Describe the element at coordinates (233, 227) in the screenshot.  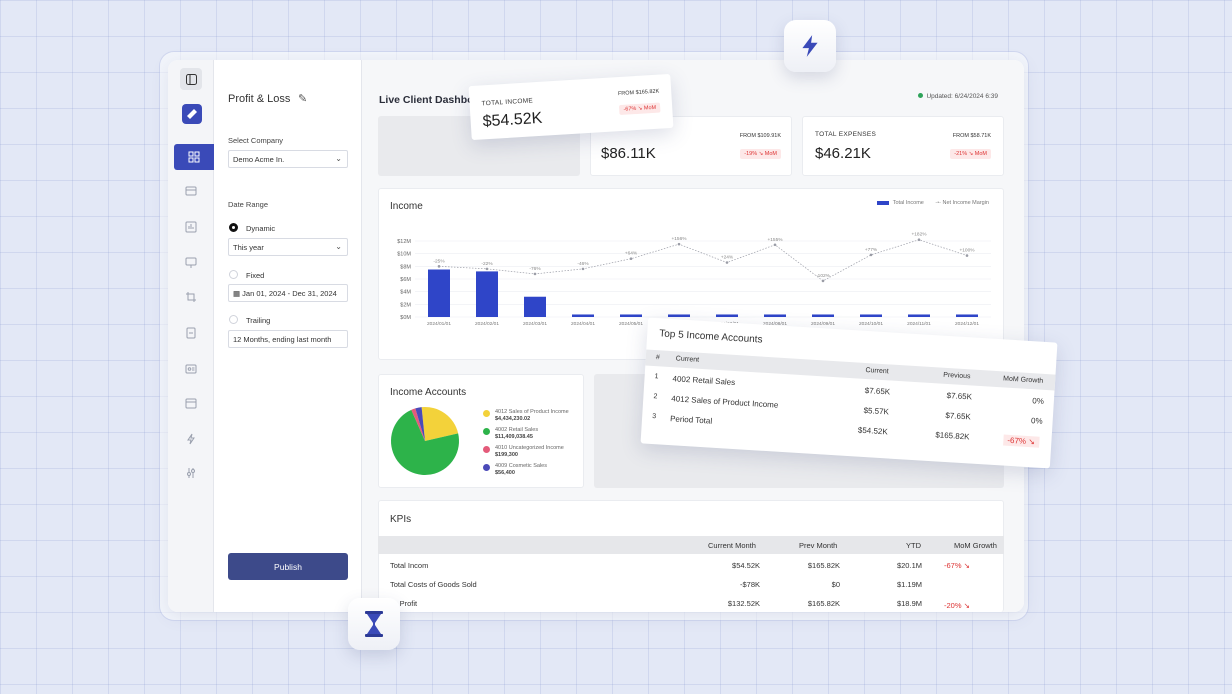
I see `dynamic-radio` at that location.